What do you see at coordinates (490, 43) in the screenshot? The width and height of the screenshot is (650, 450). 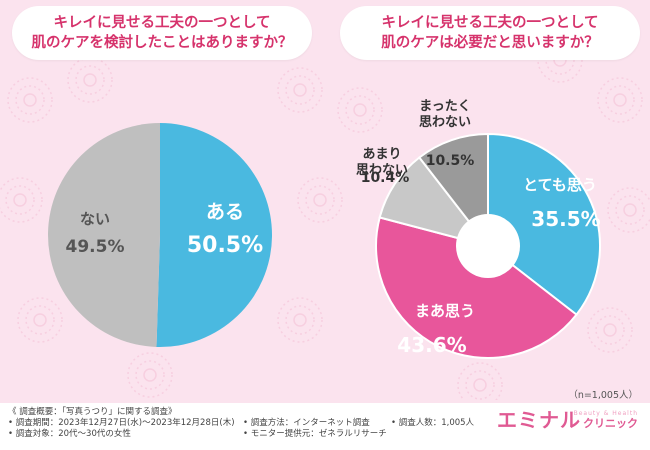 I see `right-title-line2: 肌のケアは必要だと思いますか？` at bounding box center [490, 43].